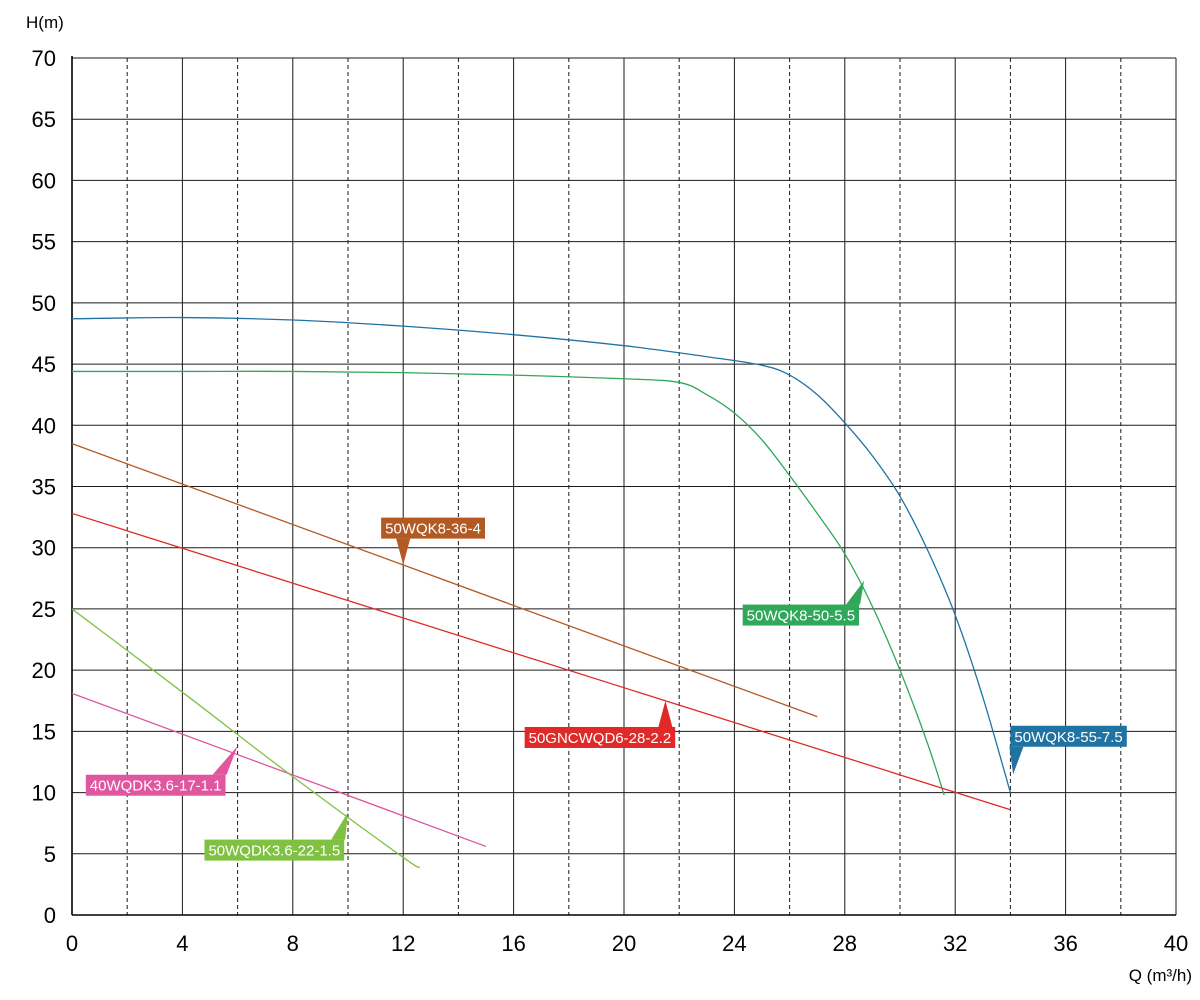 The height and width of the screenshot is (1000, 1200). Describe the element at coordinates (44, 487) in the screenshot. I see `y-tick-label-35: 35` at that location.